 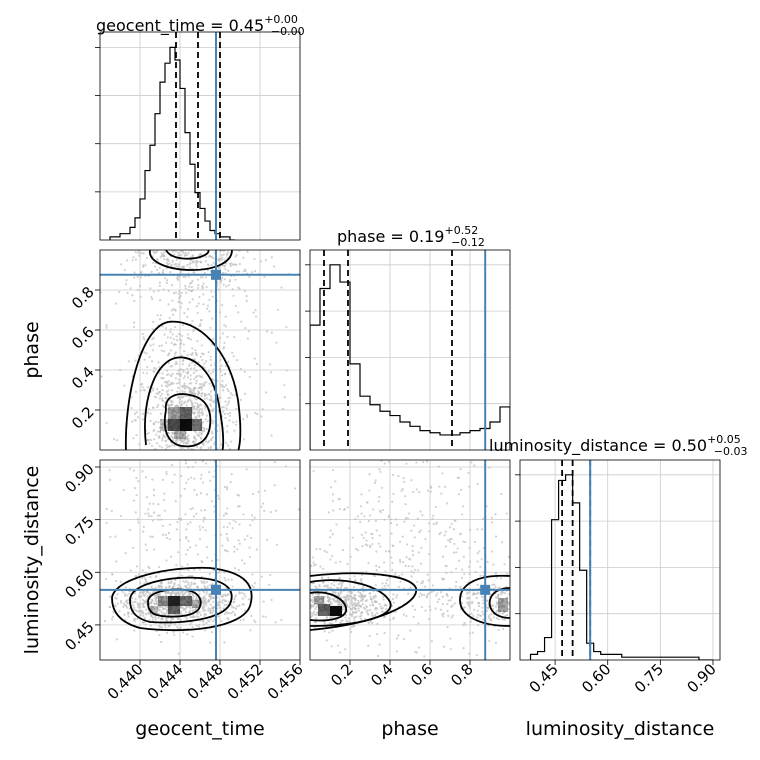 I want to click on y-ticks-phase: 0.20.40.60.8, so click(x=84, y=358).